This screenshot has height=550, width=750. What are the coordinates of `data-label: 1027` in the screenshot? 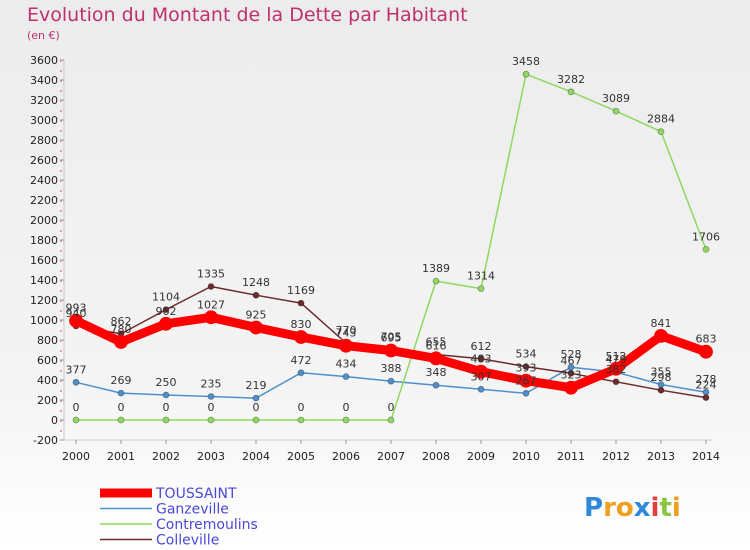 It's located at (211, 304).